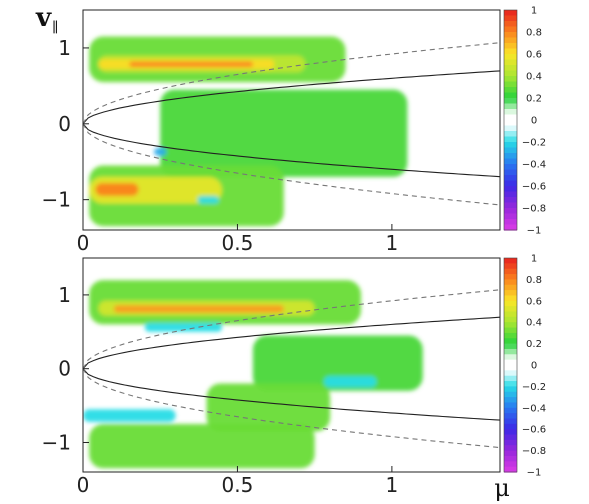 The height and width of the screenshot is (504, 589). I want to click on colorbar-tick-label: 0.6, so click(534, 301).